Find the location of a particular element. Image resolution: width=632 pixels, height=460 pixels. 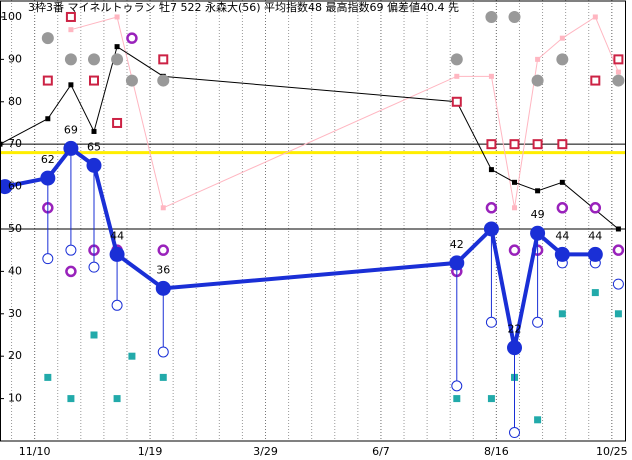

y-tick-label: 40 is located at coordinates (15, 270).